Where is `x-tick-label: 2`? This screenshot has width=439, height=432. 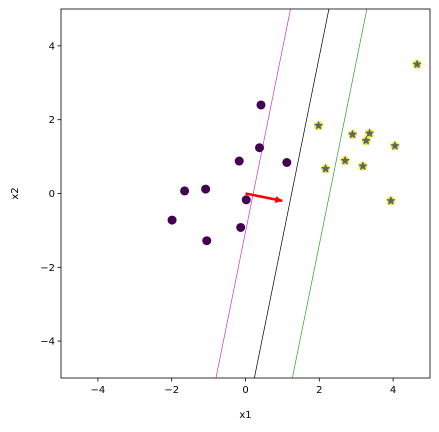 x-tick-label: 2 is located at coordinates (319, 390).